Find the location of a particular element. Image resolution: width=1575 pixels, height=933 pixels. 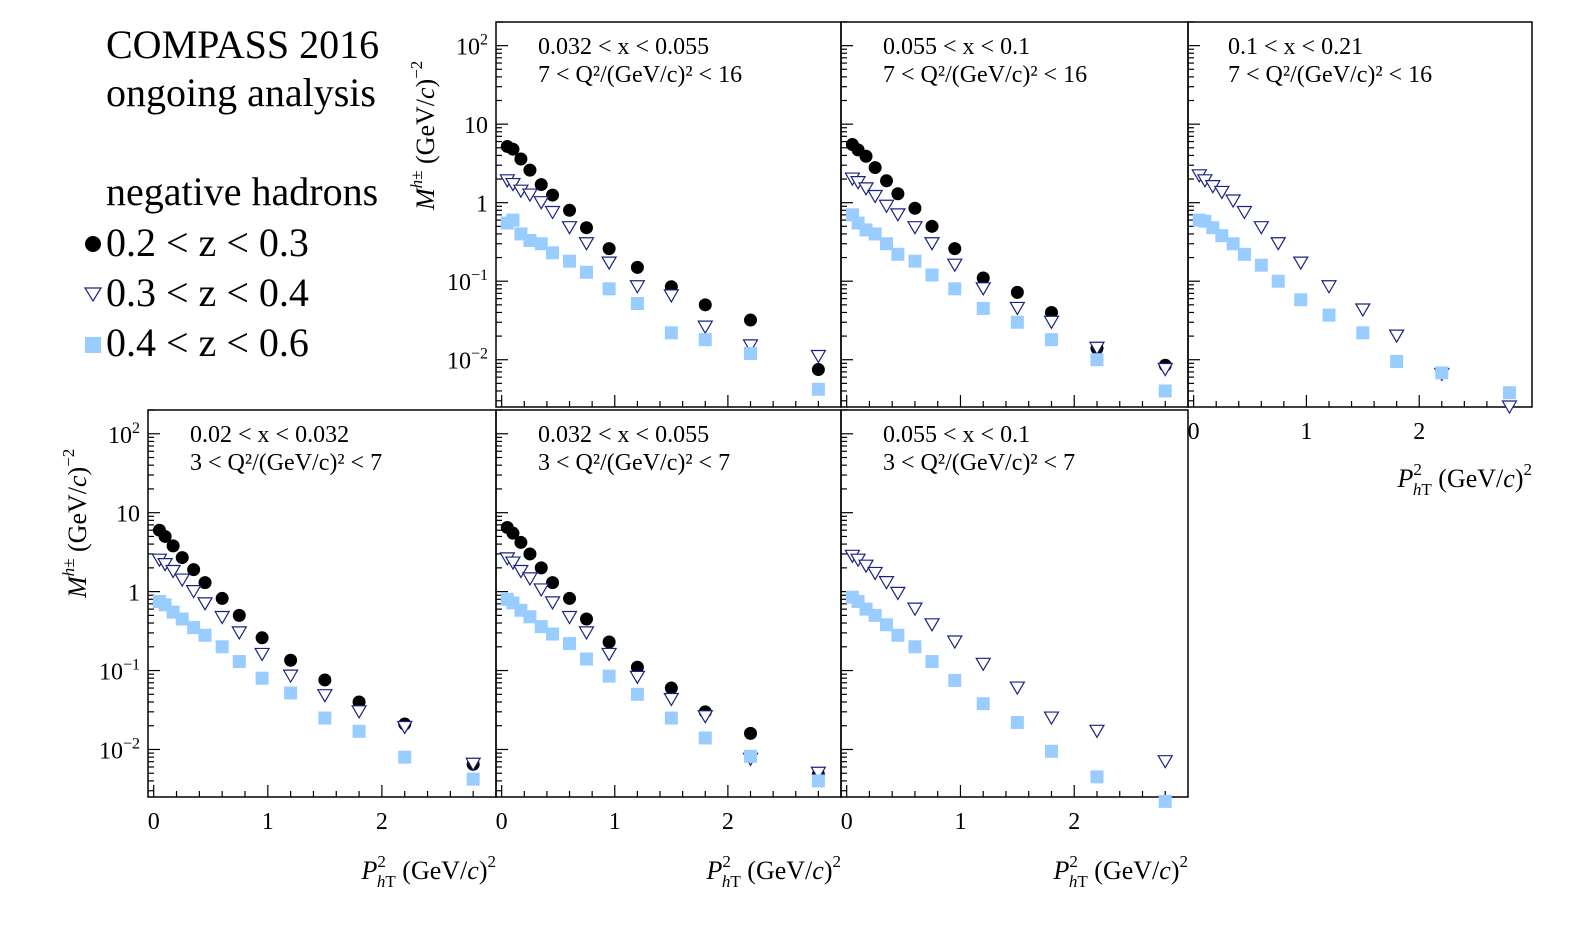

legend-entry-z2: 0.3 < z < 0.4 is located at coordinates (207, 292).